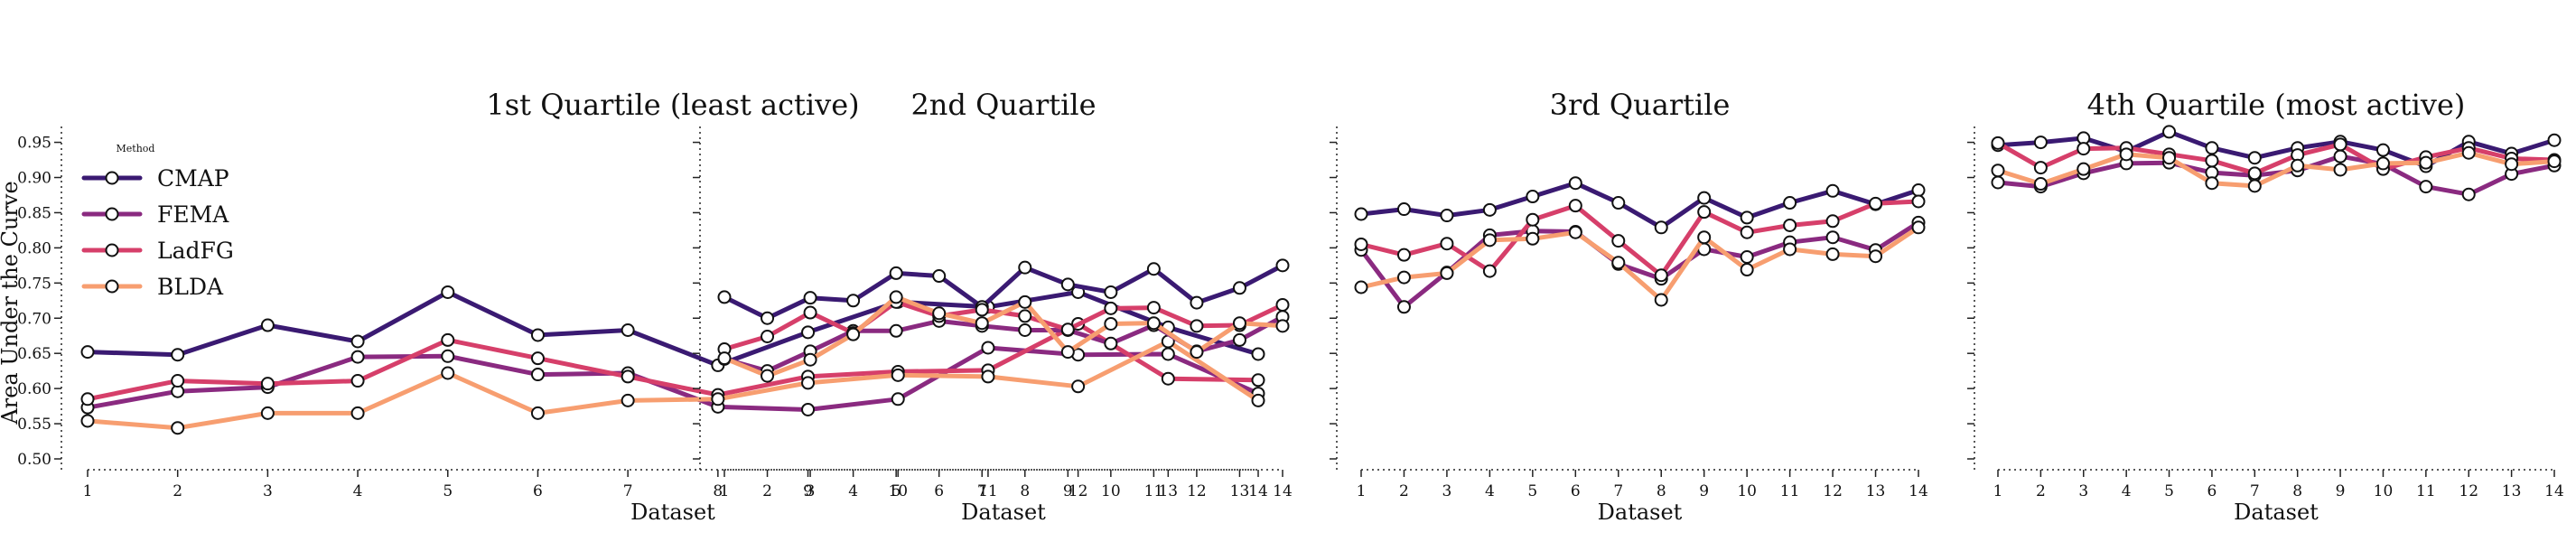 This screenshot has width=2576, height=542. I want to click on panel-title: 2nd Quartile, so click(1003, 105).